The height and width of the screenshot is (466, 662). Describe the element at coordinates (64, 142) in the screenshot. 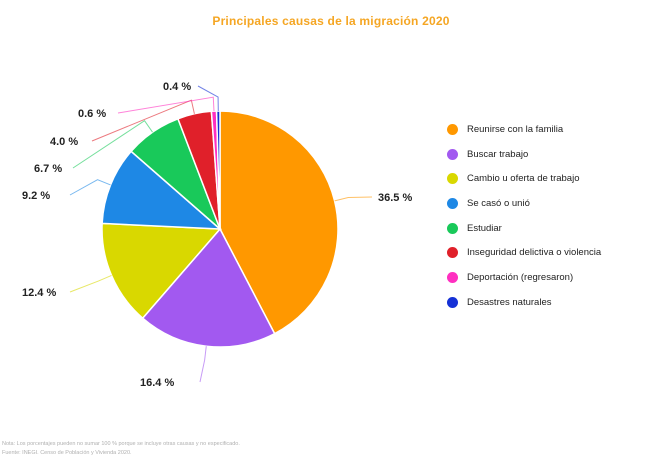

I see `data-label: 4.0 %` at that location.